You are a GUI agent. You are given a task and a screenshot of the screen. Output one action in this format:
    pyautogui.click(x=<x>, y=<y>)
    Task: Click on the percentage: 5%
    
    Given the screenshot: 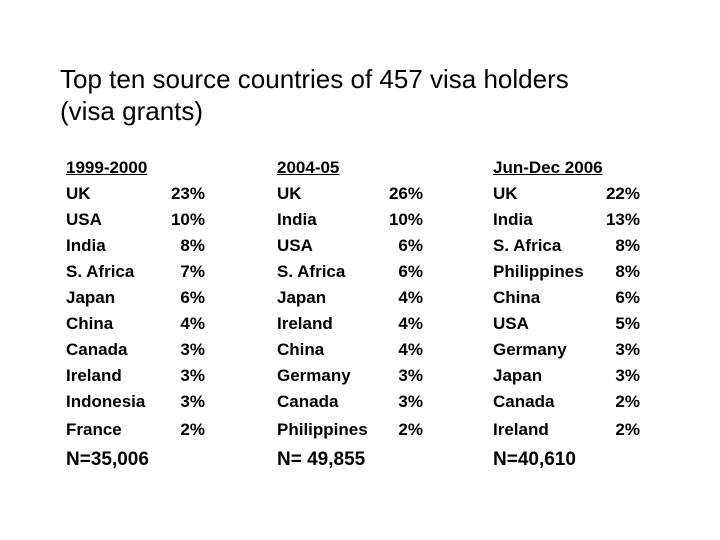 What is the action you would take?
    pyautogui.click(x=627, y=323)
    